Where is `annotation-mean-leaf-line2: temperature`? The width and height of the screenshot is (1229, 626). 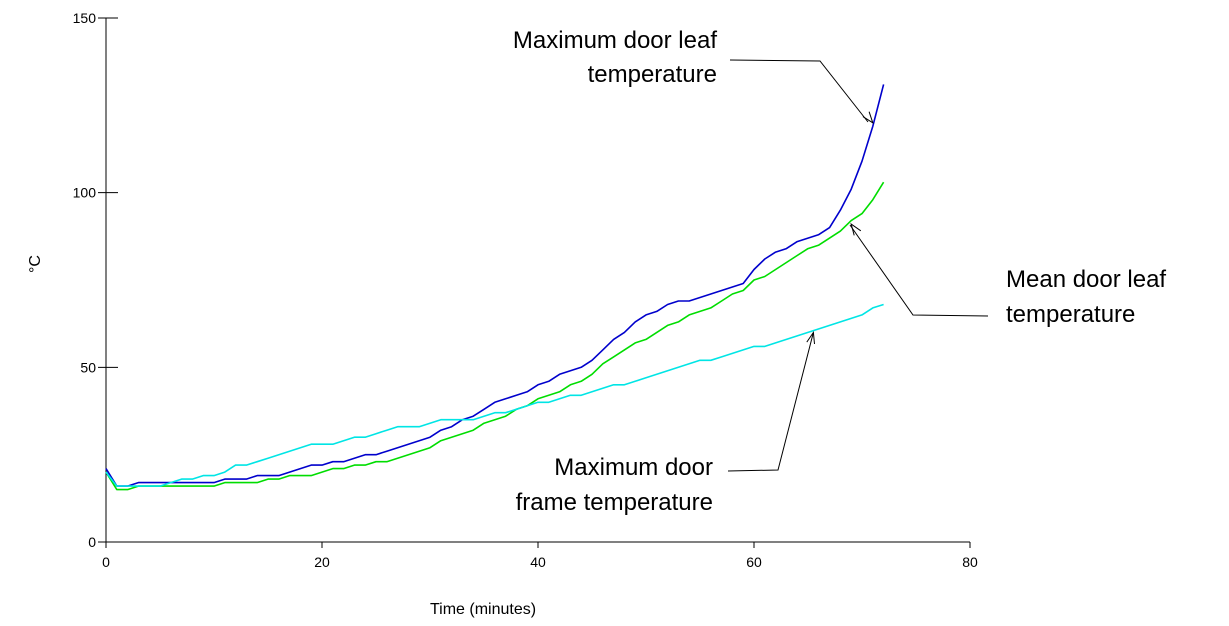 annotation-mean-leaf-line2: temperature is located at coordinates (1070, 314).